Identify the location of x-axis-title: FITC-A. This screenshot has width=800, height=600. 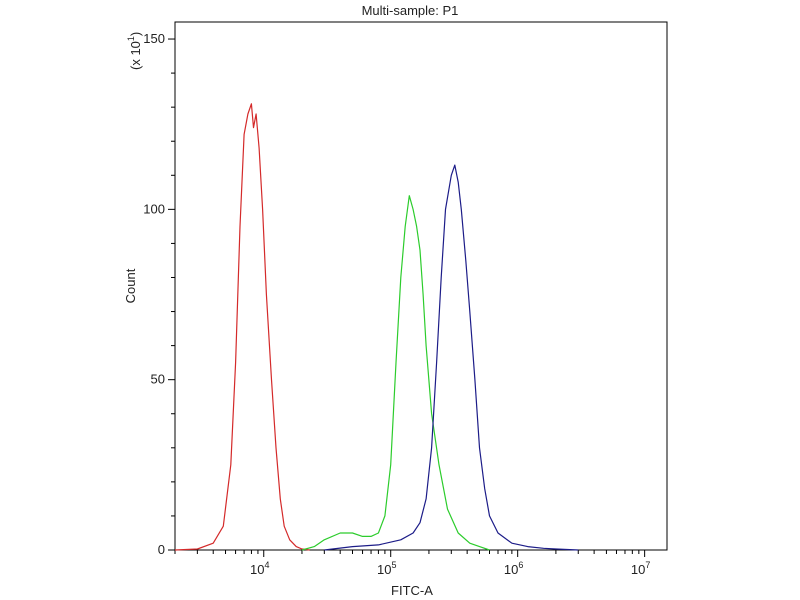
(412, 590).